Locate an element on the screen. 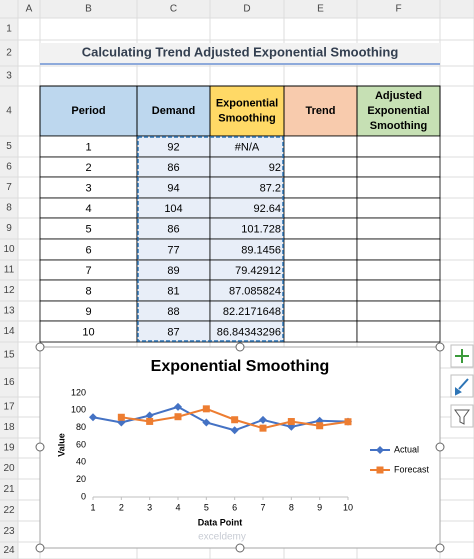  cell-text: 104 is located at coordinates (173, 209).